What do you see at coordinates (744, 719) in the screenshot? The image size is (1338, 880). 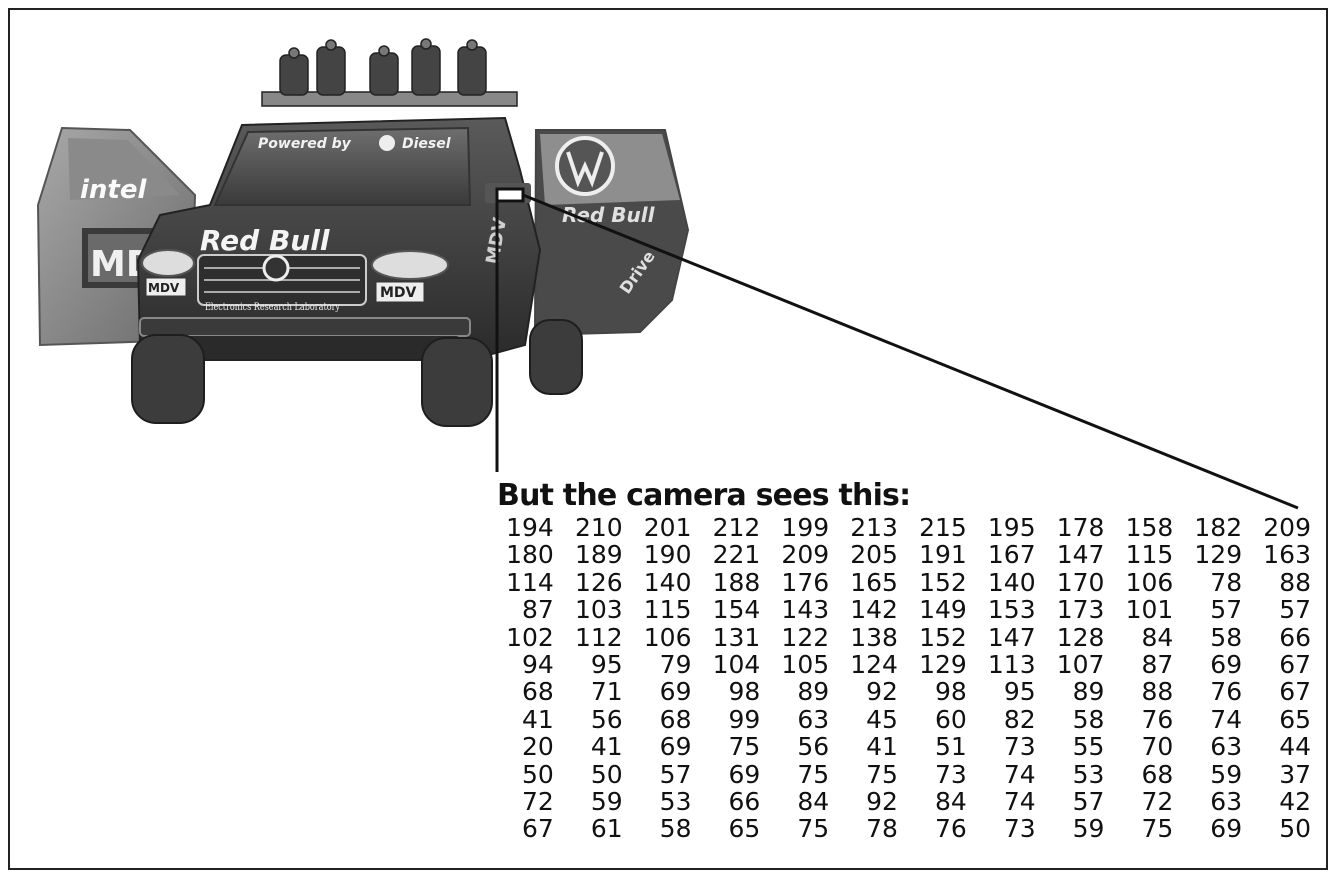 I see `pixel-value-cell: 99` at bounding box center [744, 719].